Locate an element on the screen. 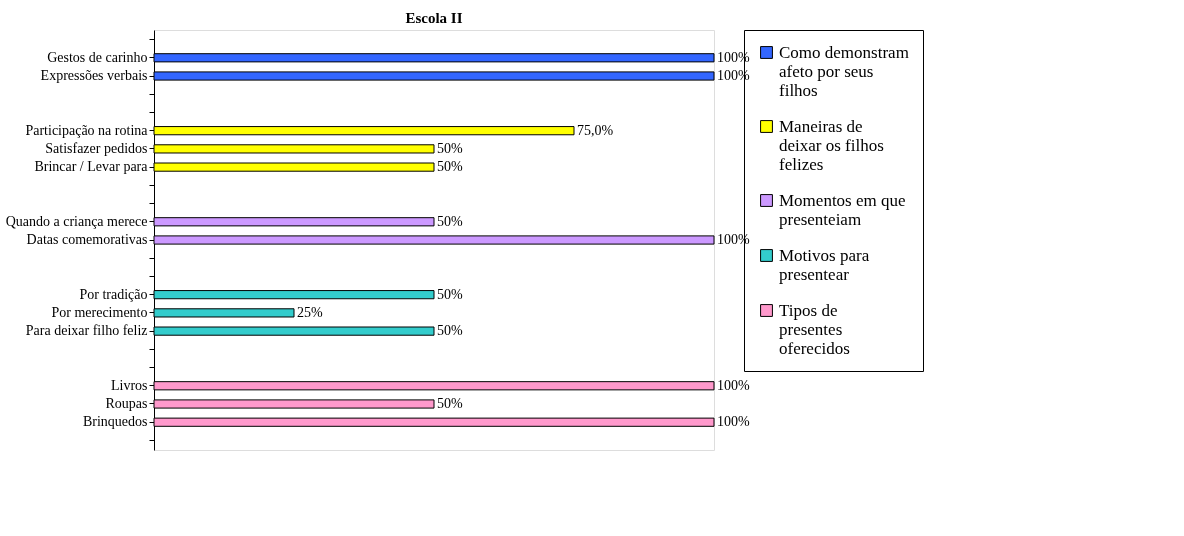 This screenshot has width=1184, height=536. legend-label: Tipos de presentes oferecidos is located at coordinates (814, 329).